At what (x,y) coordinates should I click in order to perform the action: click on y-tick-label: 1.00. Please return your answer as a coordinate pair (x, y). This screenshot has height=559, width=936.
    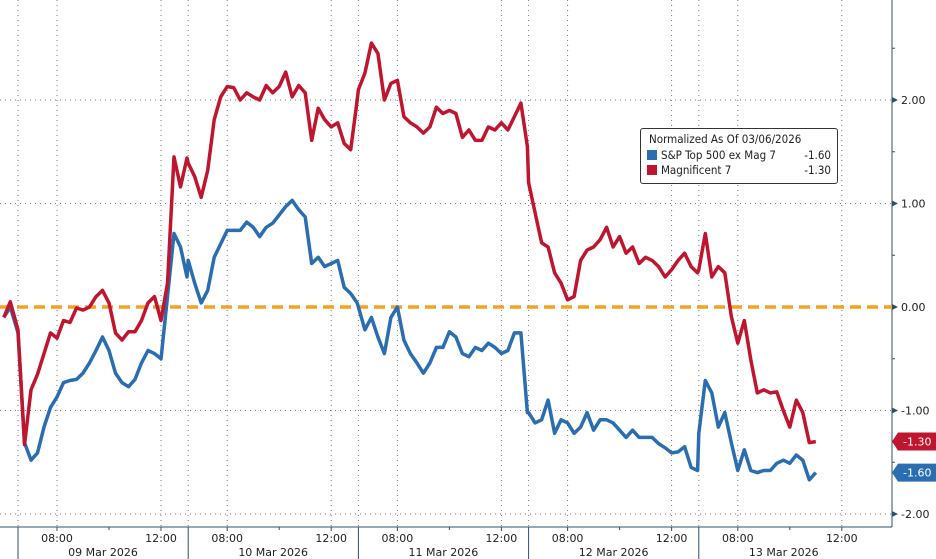
    Looking at the image, I should click on (913, 204).